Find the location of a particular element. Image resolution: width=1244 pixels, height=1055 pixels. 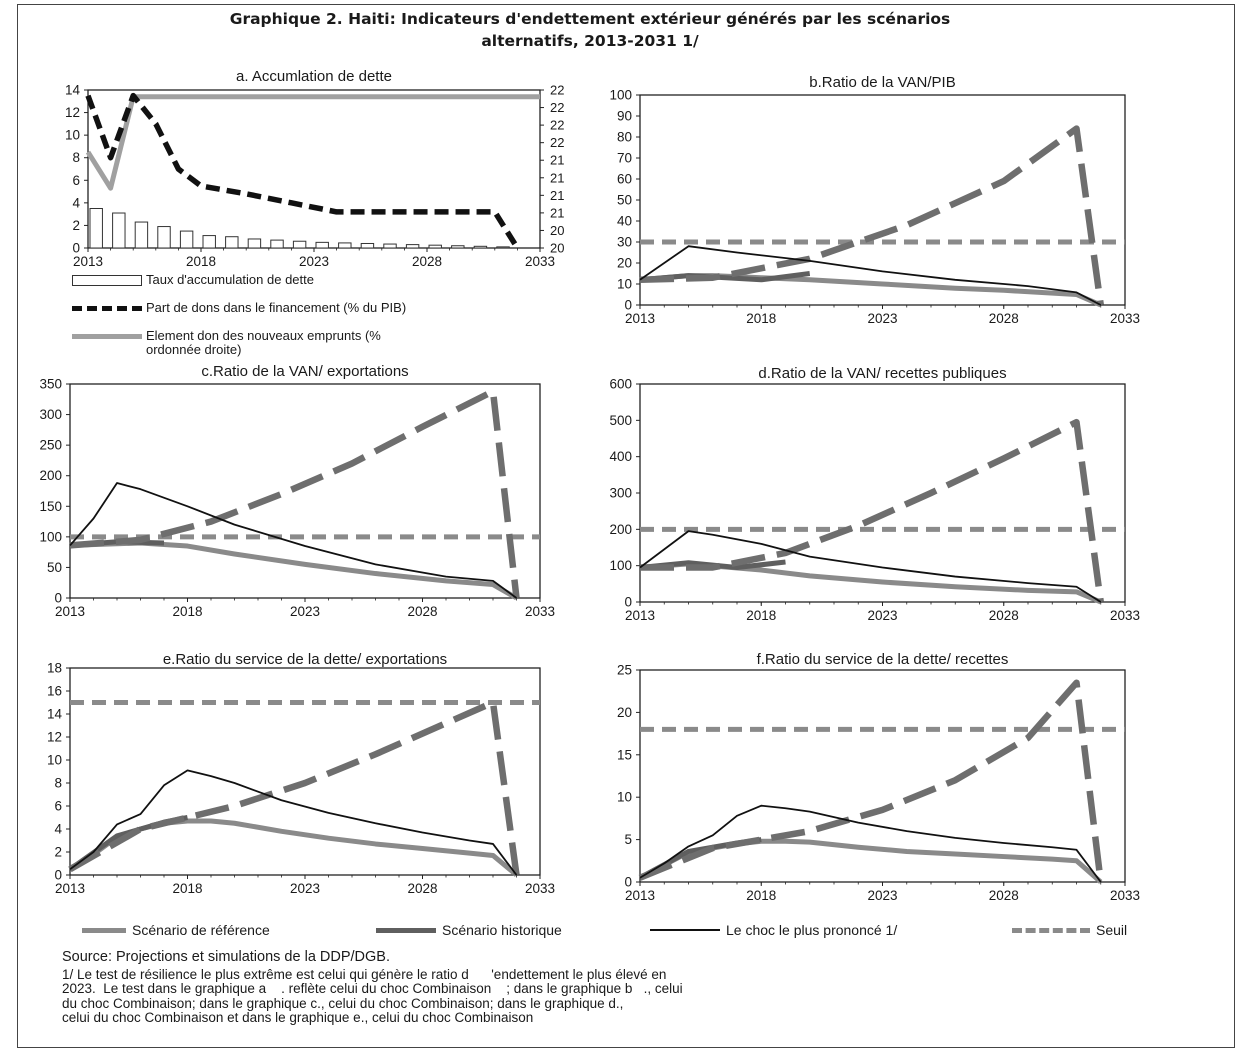

chart-b-xtick-label: 2028 is located at coordinates (1004, 318).